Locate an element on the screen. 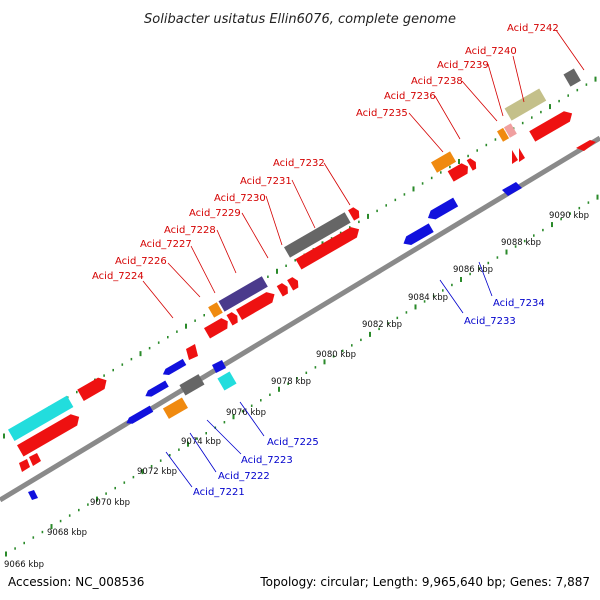 This screenshot has height=600, width=600. kbp-label: 9086 kbp is located at coordinates (473, 270).